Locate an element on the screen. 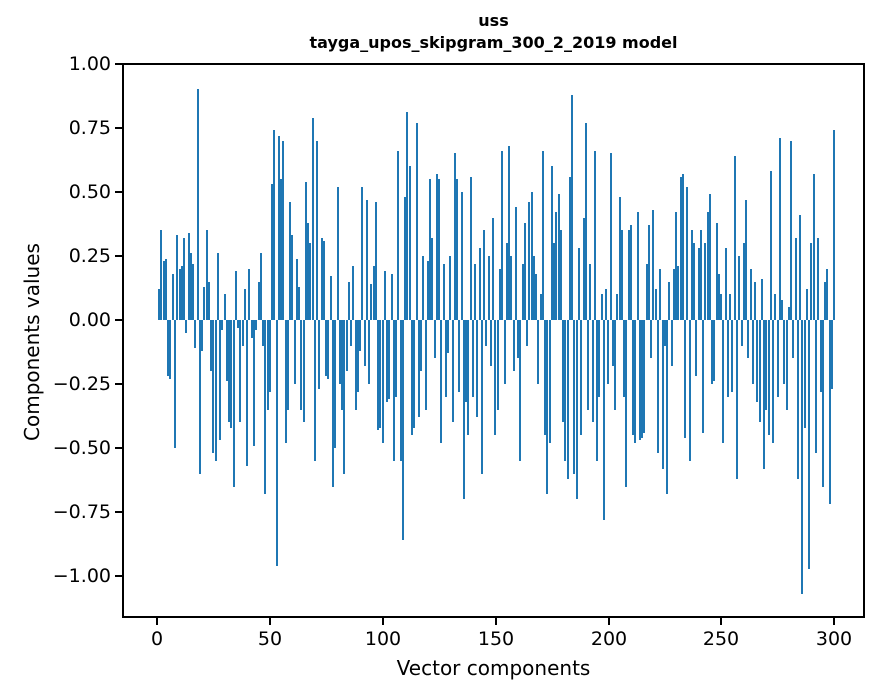 Image resolution: width=880 pixels, height=696 pixels. x-tick-label: 100 is located at coordinates (383, 639).